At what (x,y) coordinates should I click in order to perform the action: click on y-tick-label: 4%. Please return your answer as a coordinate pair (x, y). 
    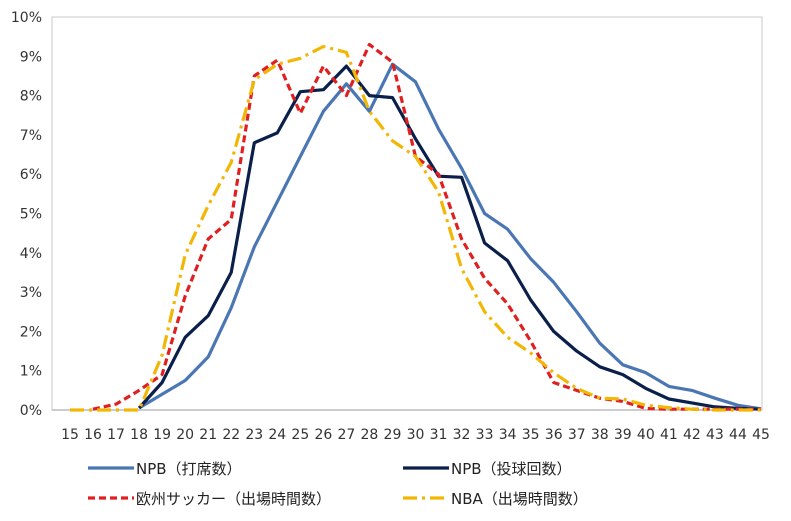
    Looking at the image, I should click on (31, 254).